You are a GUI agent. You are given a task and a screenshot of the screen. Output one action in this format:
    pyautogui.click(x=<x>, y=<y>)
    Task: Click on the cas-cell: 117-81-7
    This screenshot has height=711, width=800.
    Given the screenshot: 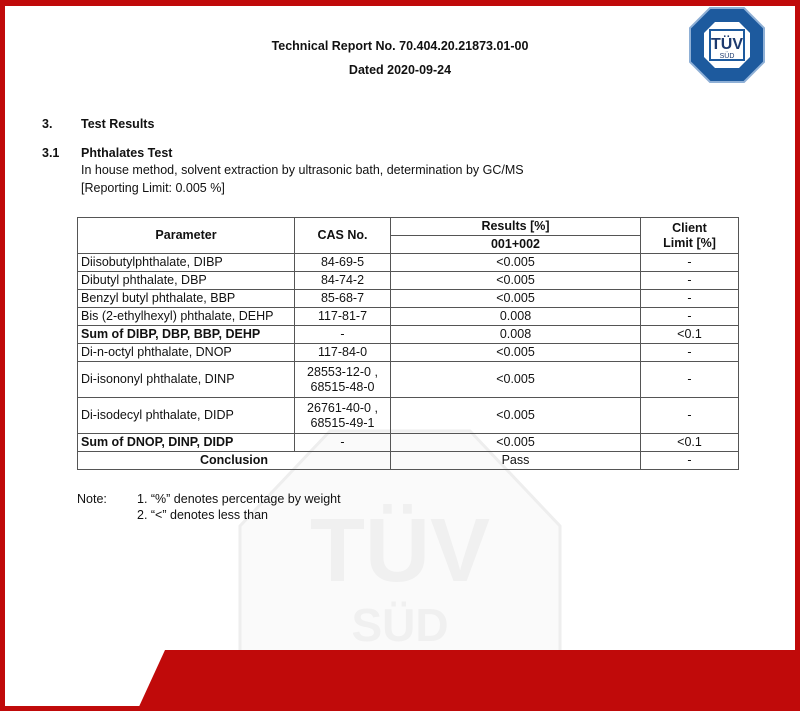 What is the action you would take?
    pyautogui.click(x=342, y=316)
    